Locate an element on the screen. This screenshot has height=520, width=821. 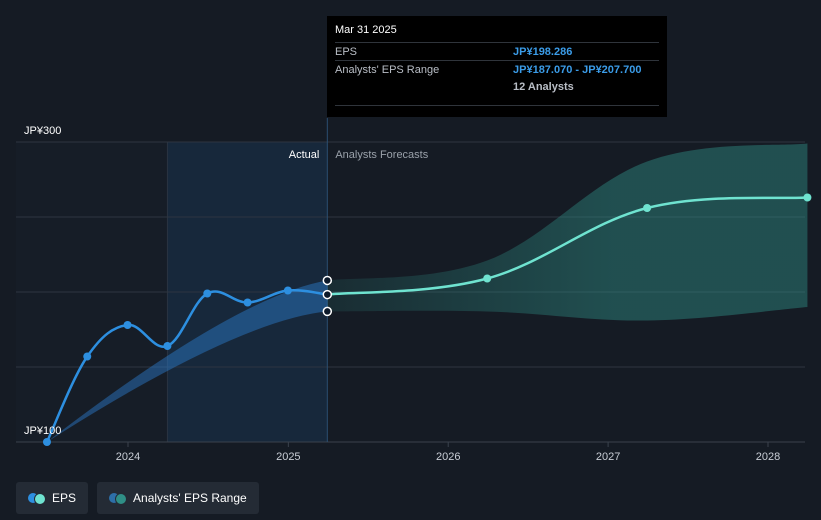
y-label-bottom: JP¥100 is located at coordinates (42, 431).